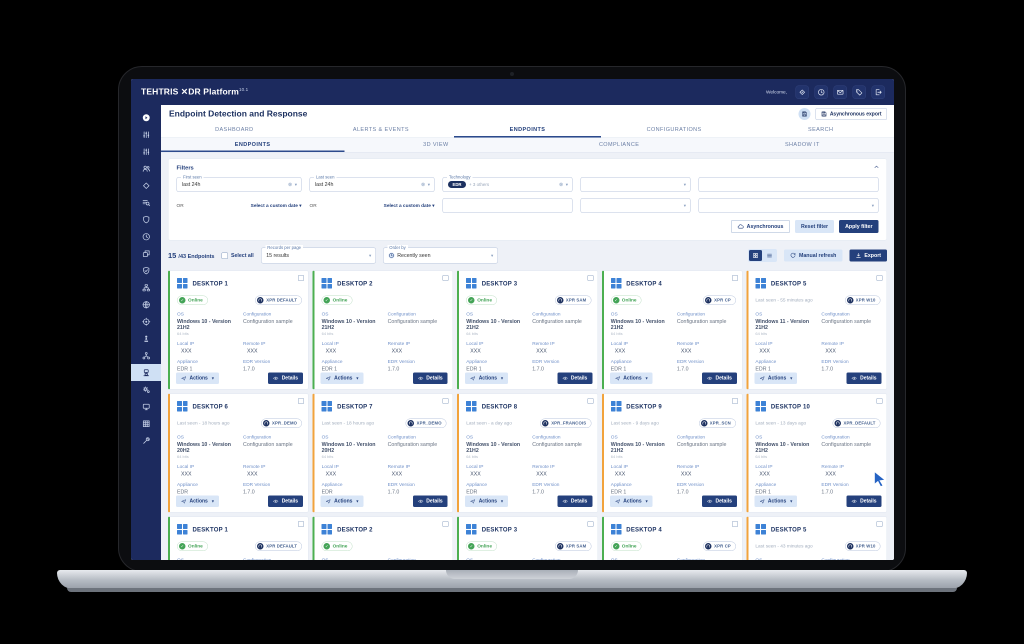 This screenshot has height=644, width=1024. Describe the element at coordinates (859, 226) in the screenshot. I see `apply-filter-button: Apply filter` at that location.